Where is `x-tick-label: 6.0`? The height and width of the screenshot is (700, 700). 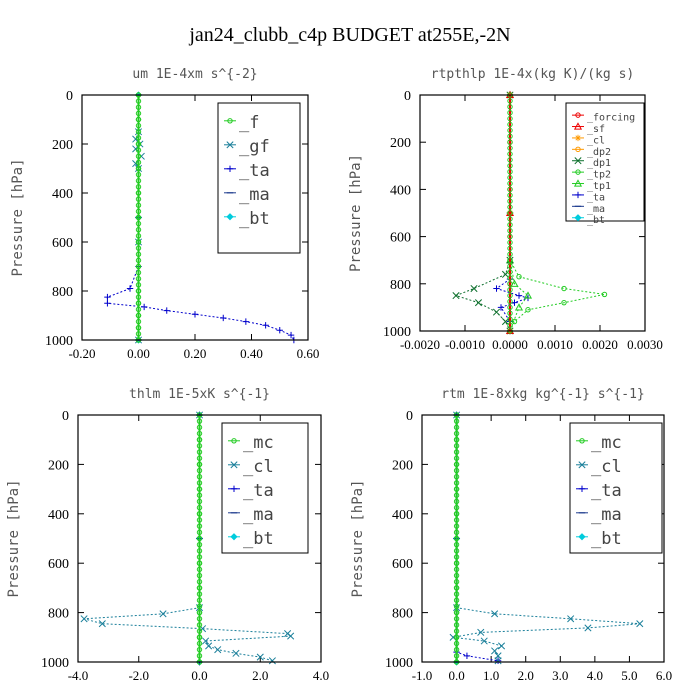
x-tick-label: 6.0 is located at coordinates (664, 675).